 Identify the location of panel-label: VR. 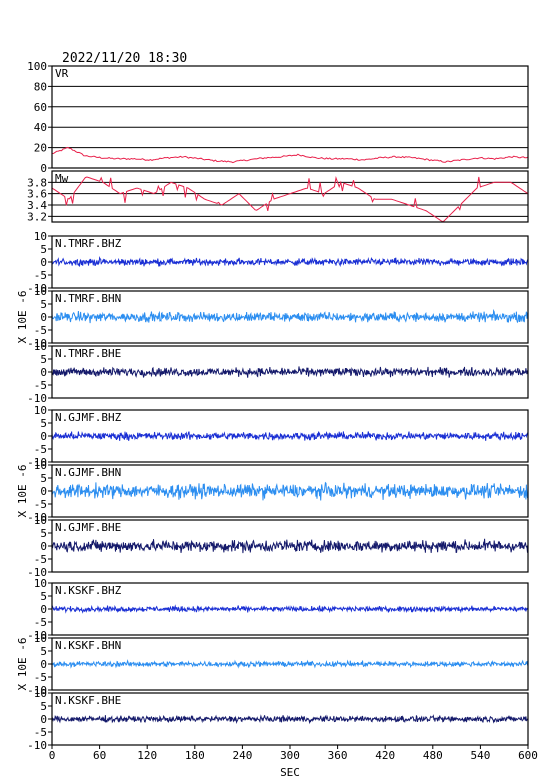
(62, 73).